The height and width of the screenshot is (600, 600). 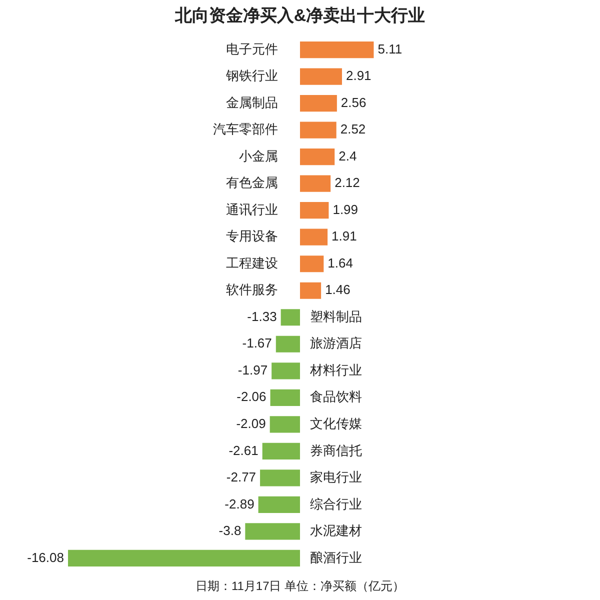 I want to click on y-tick-label: 汽车零部件, so click(x=245, y=129).